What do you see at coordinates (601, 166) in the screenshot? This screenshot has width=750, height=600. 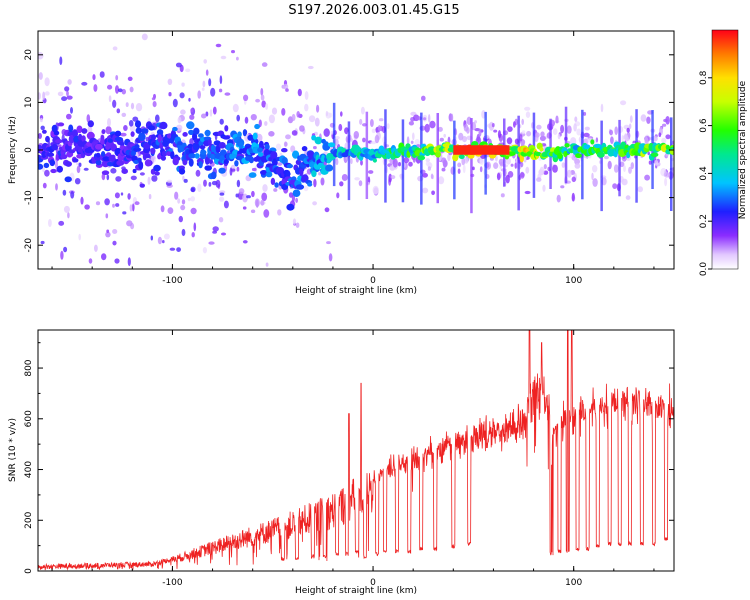 I see `spectrogram-streak` at bounding box center [601, 166].